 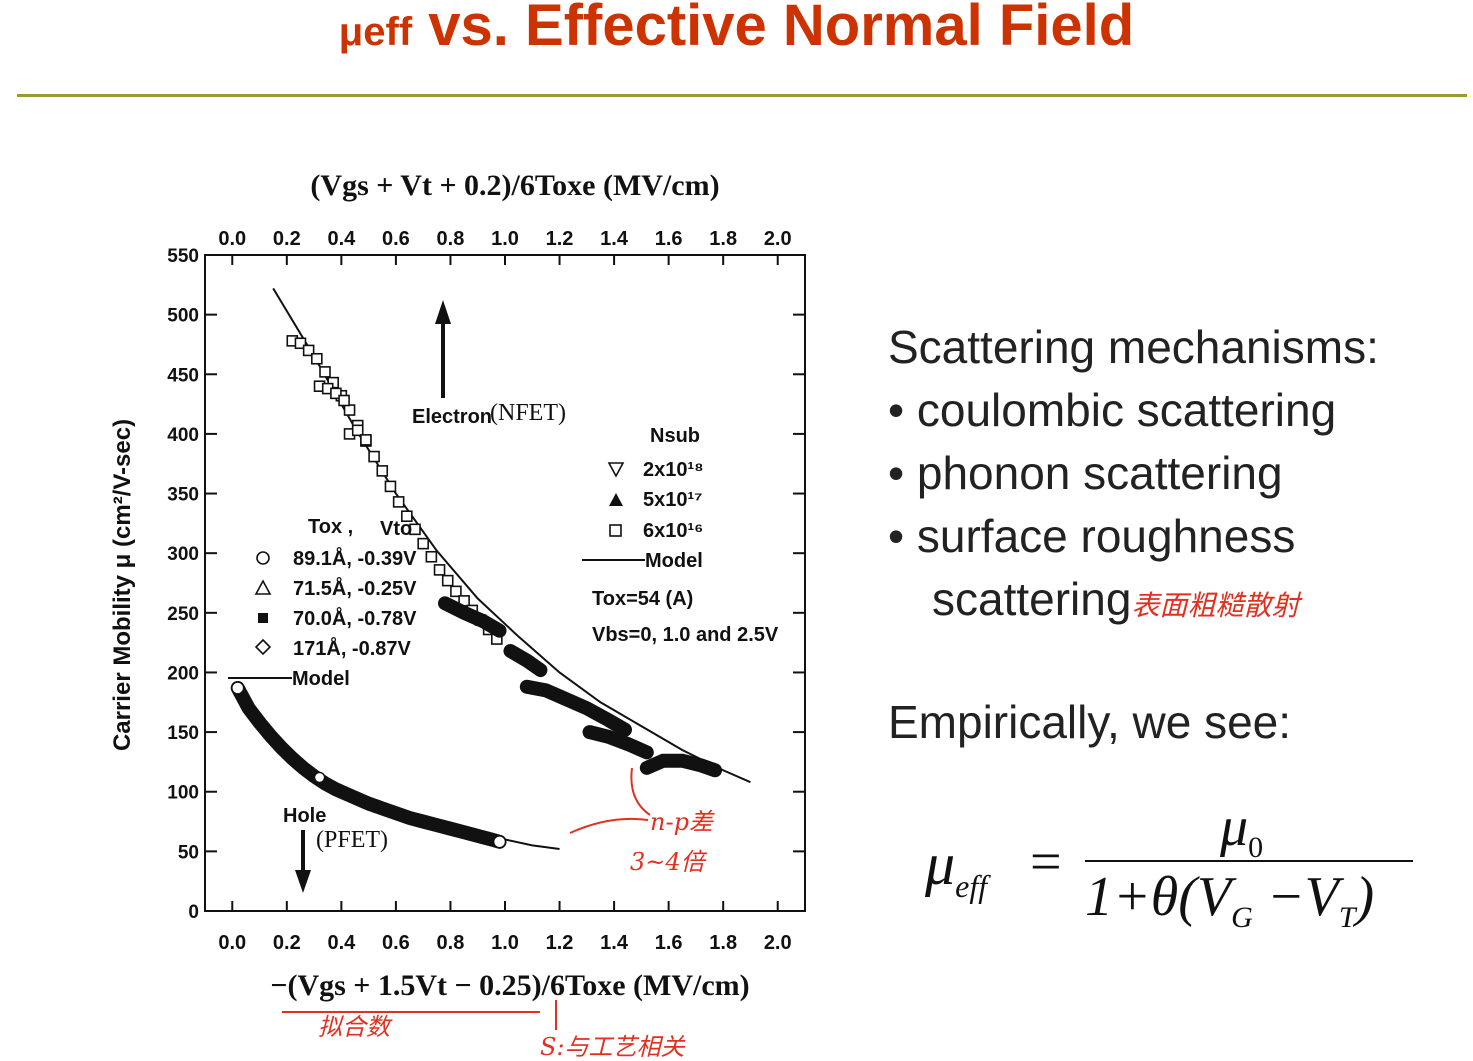 I want to click on x-tick-label-top: 2.0, so click(x=778, y=239).